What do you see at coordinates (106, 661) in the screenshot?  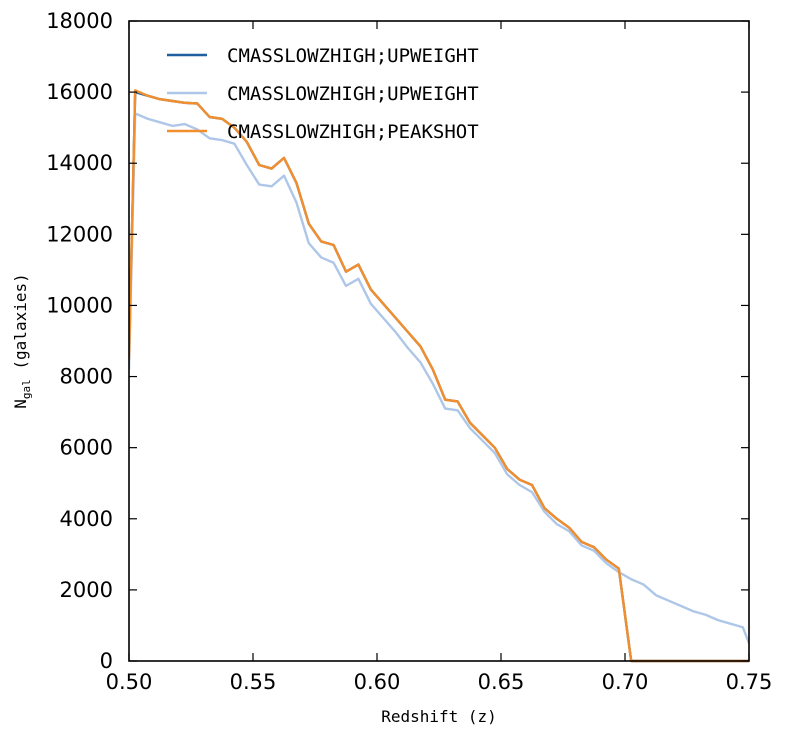 I see `y-tick-label: 0` at bounding box center [106, 661].